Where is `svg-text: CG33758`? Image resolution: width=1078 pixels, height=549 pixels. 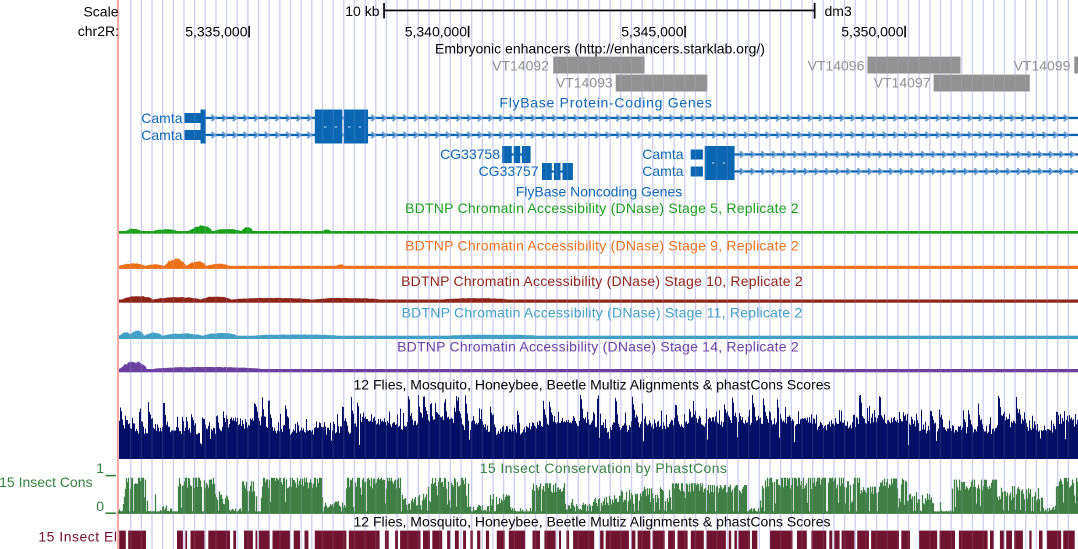
svg-text: CG33758 is located at coordinates (470, 154).